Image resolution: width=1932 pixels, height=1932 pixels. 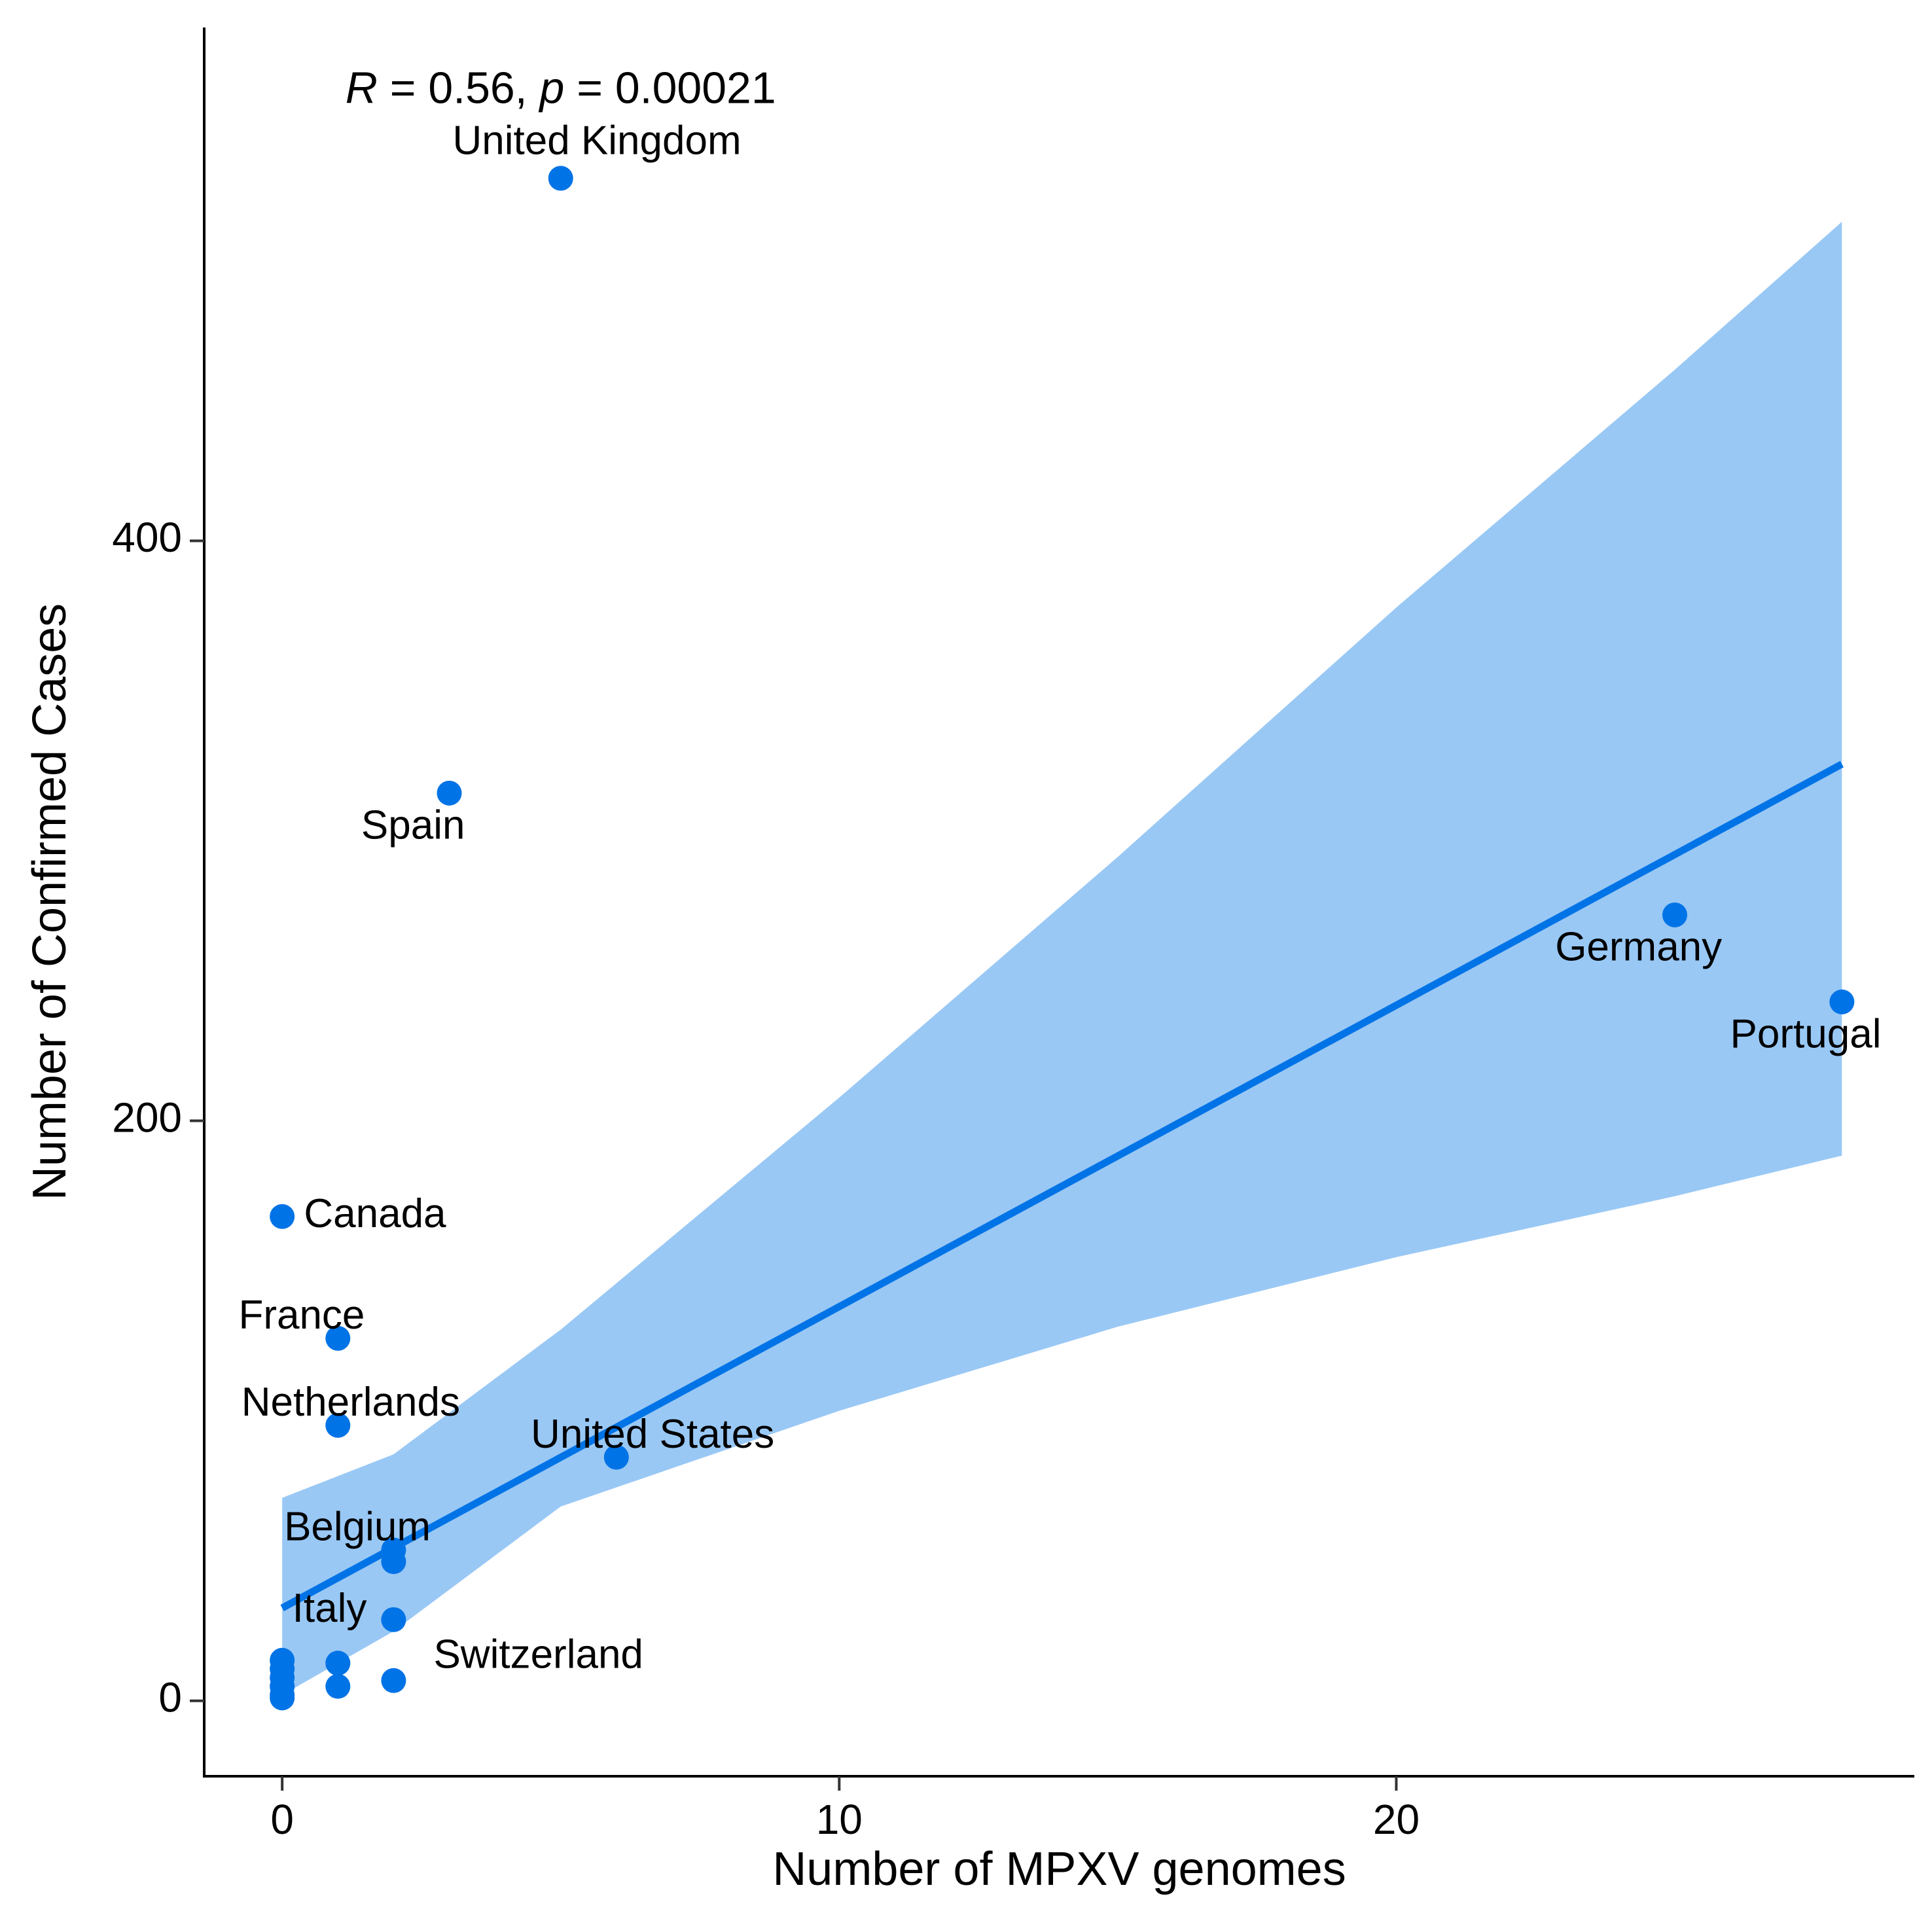 What do you see at coordinates (652, 1434) in the screenshot?
I see `point-label: United States` at bounding box center [652, 1434].